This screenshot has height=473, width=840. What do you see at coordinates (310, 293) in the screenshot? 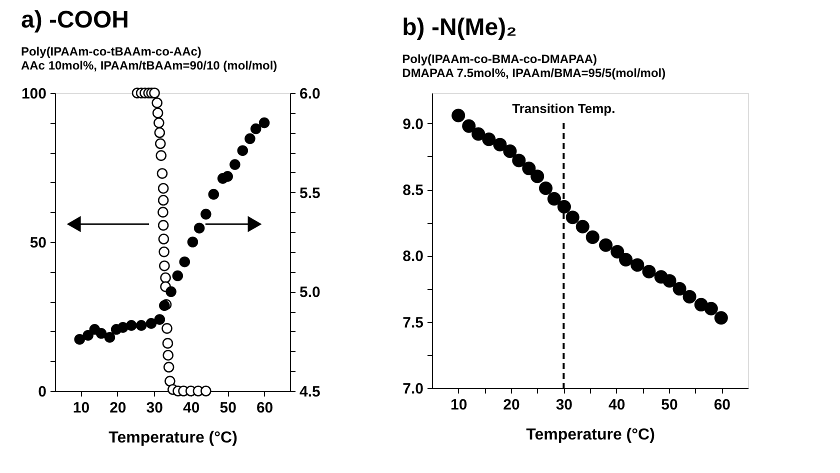
I see `y2-tick-label: 5.0` at bounding box center [310, 293].